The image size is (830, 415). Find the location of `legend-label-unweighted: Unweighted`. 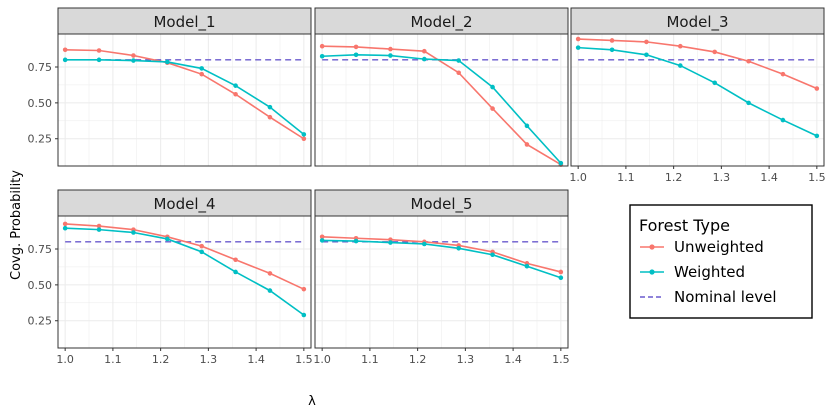

legend-label-unweighted: Unweighted is located at coordinates (719, 247).